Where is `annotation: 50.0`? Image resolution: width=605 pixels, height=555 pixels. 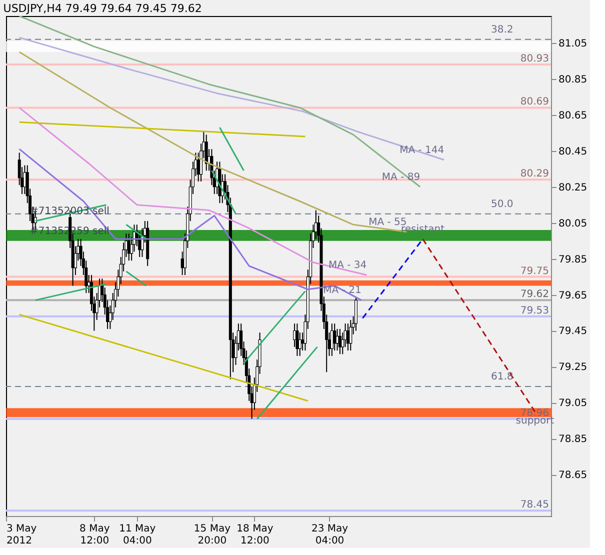 annotation: 50.0 is located at coordinates (502, 204).